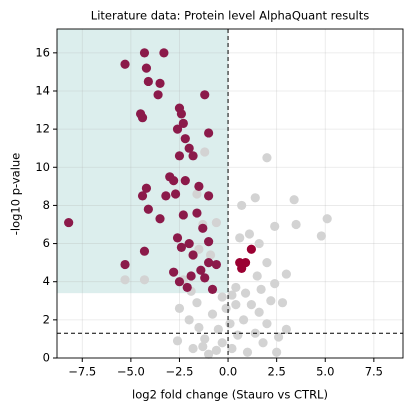 This screenshot has width=411, height=411. I want to click on x-tick-label: 5.0, so click(325, 372).